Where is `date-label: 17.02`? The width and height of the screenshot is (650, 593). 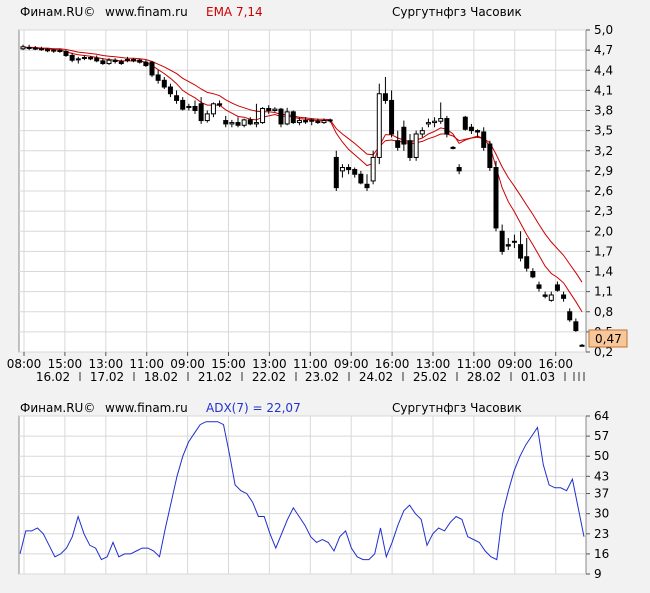
date-label: 17.02 is located at coordinates (107, 377).